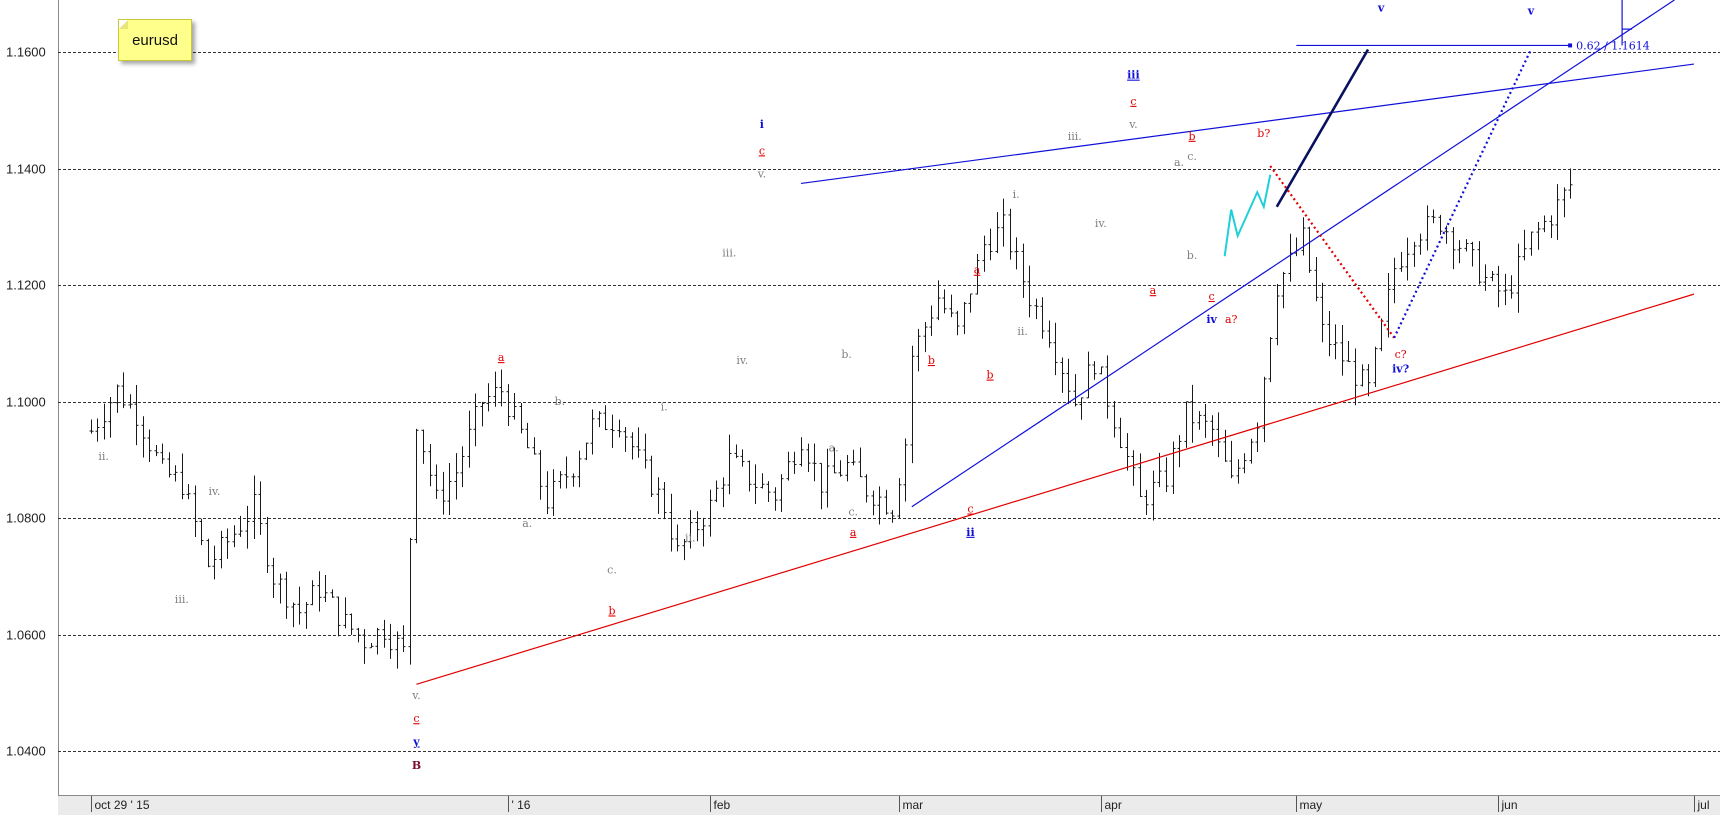 Image resolution: width=1720 pixels, height=815 pixels. What do you see at coordinates (722, 805) in the screenshot?
I see `x-tick-label: feb` at bounding box center [722, 805].